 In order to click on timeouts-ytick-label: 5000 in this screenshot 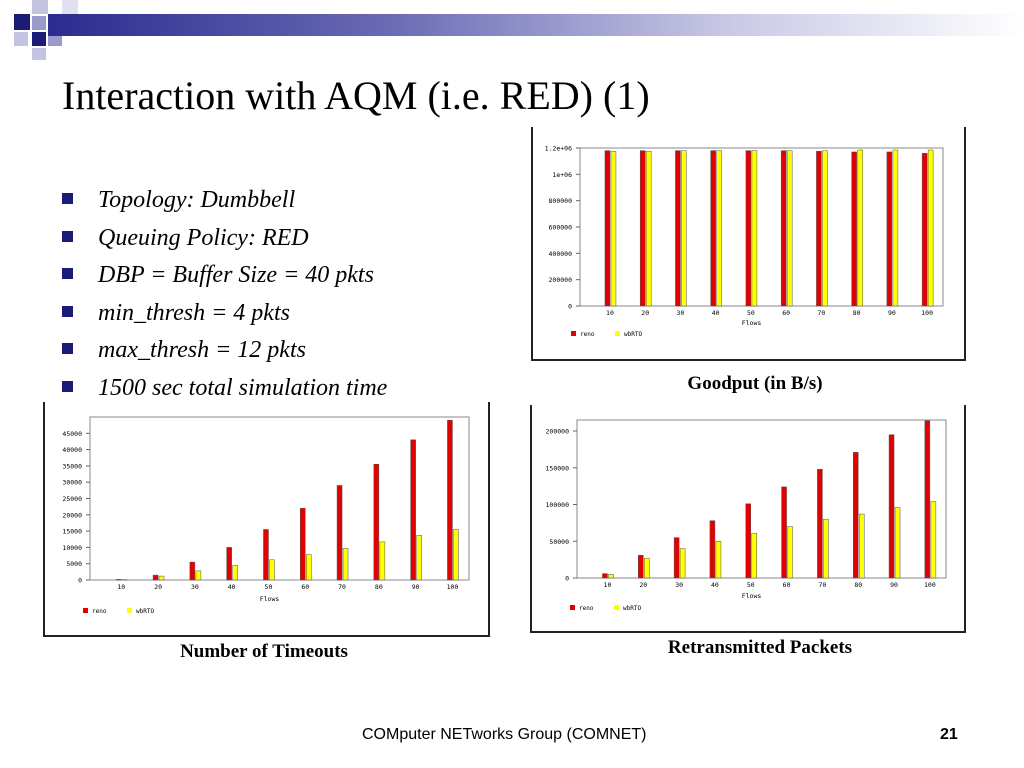, I will do `click(74, 564)`.